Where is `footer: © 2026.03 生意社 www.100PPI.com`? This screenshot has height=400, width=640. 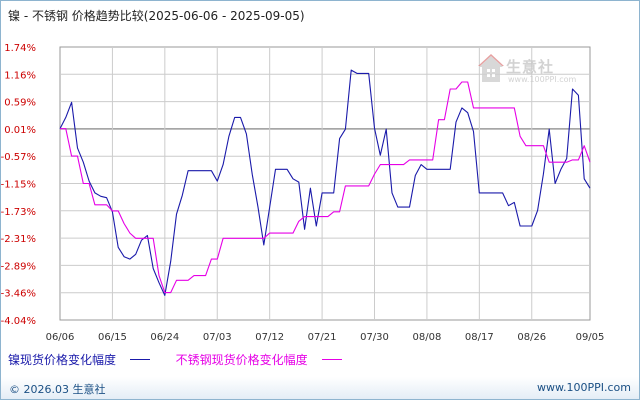
footer: © 2026.03 生意社 www.100PPI.com is located at coordinates (320, 388).